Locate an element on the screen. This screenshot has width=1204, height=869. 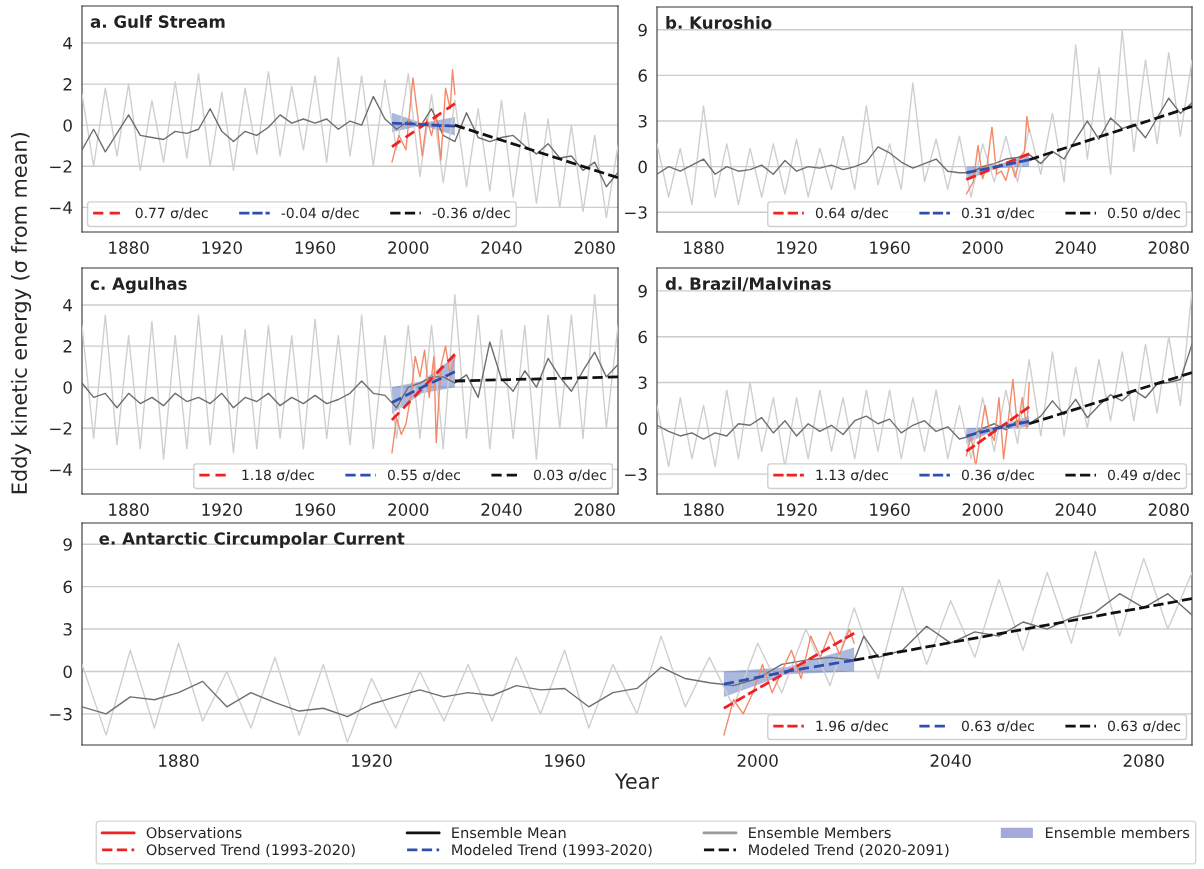
legend-label: Observed Trend (1993-2020) is located at coordinates (250, 850).